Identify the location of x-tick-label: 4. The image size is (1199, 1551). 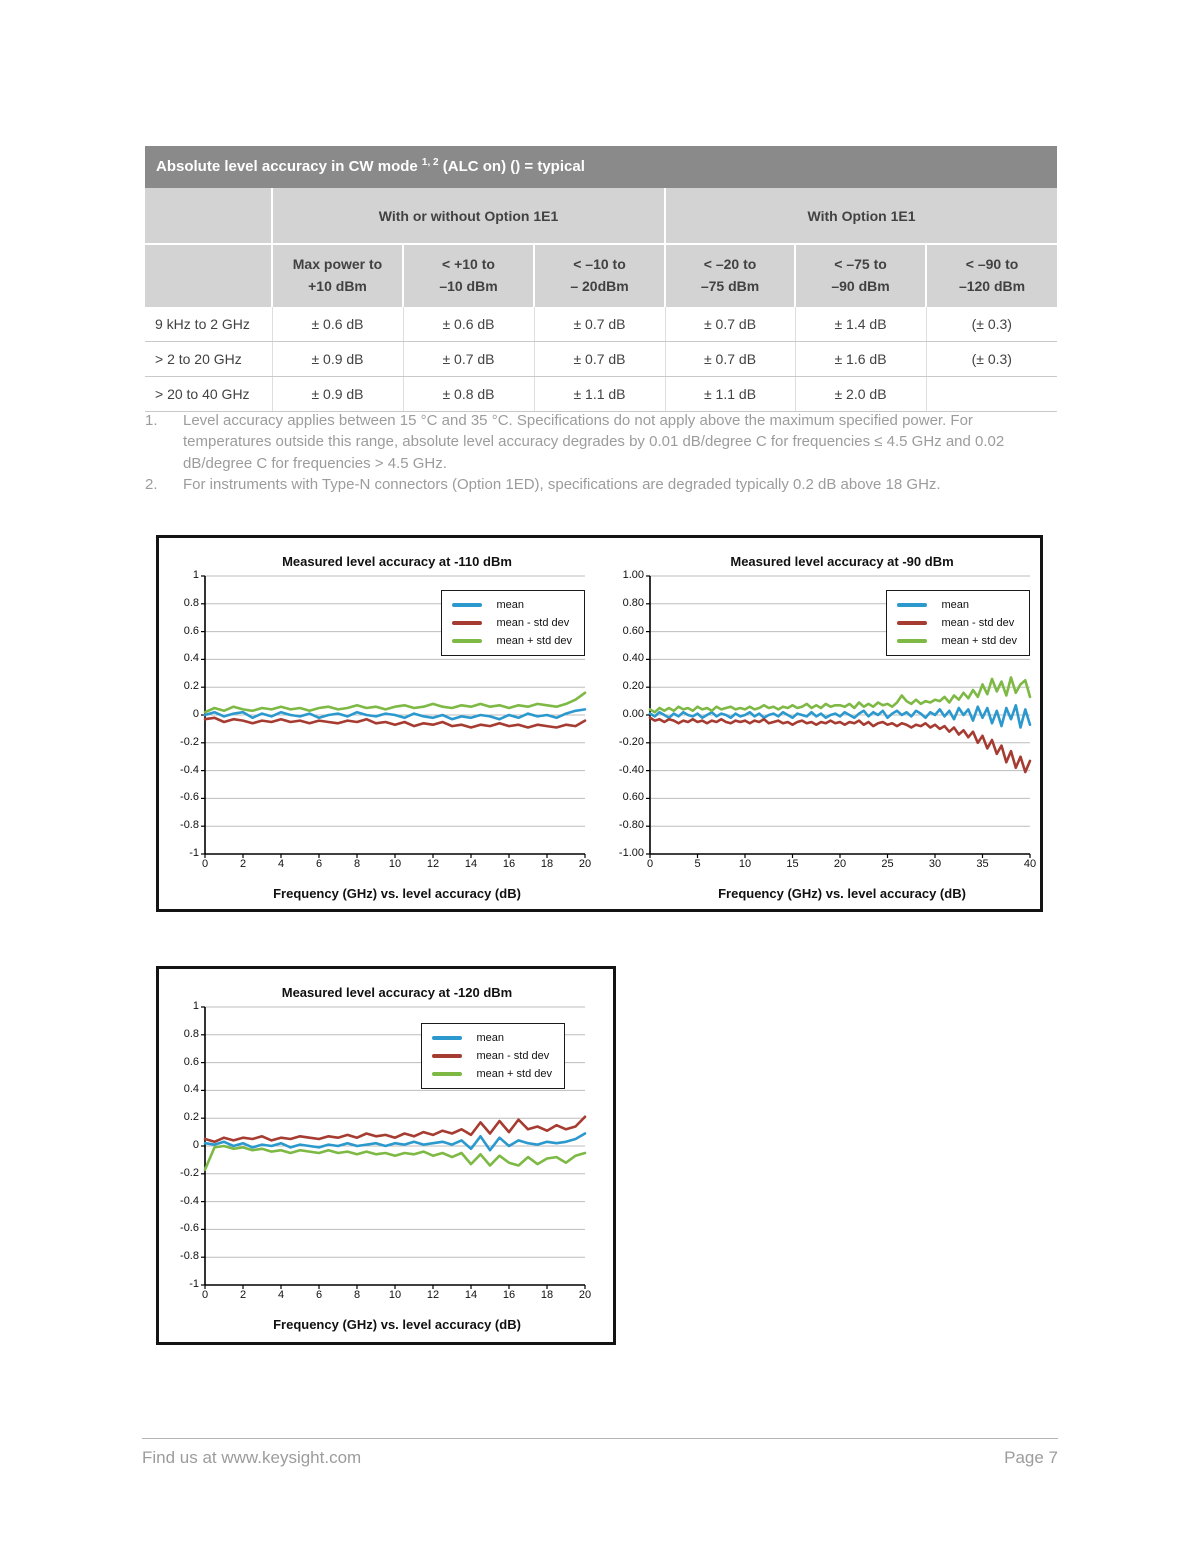
(281, 864).